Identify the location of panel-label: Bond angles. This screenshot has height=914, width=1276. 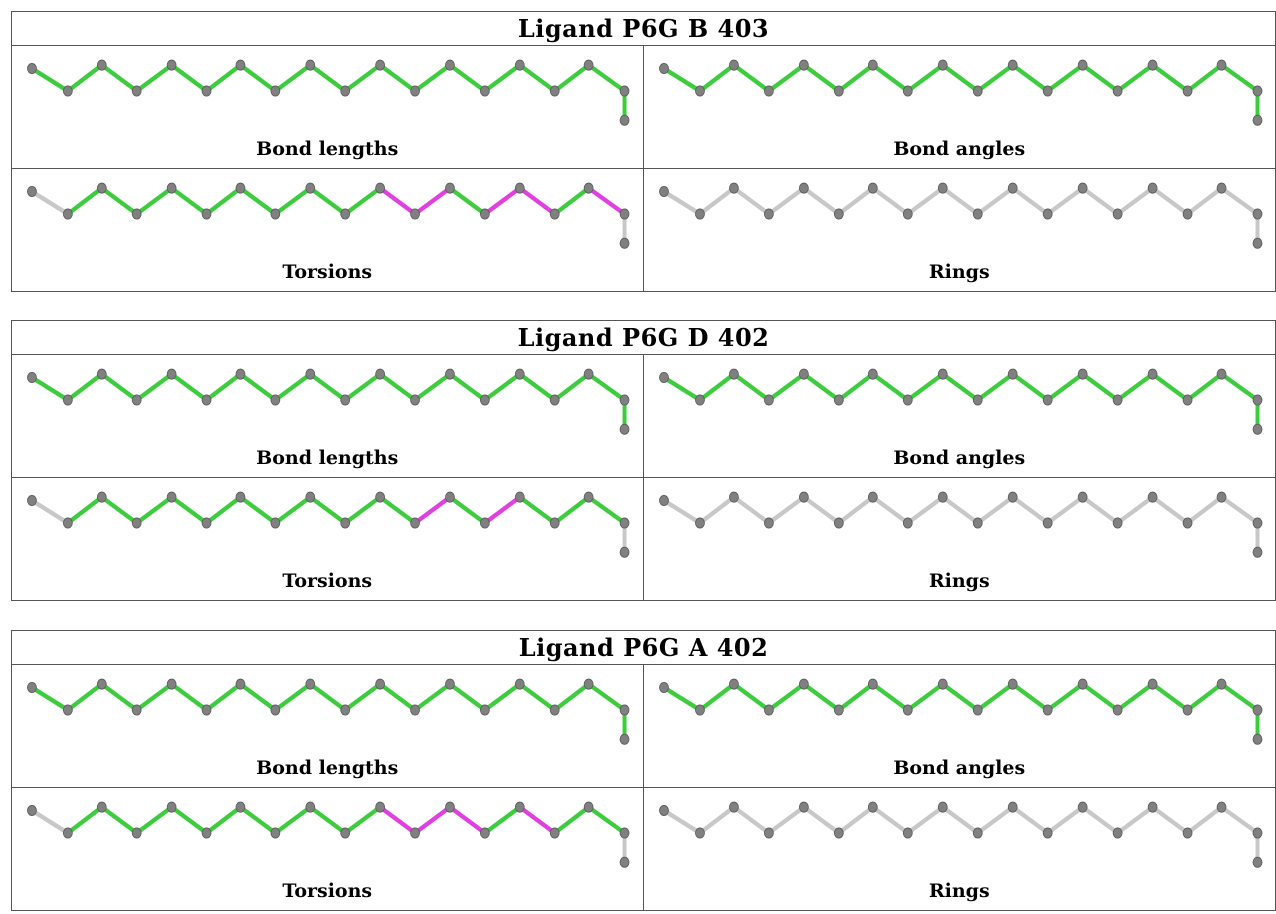
(959, 768).